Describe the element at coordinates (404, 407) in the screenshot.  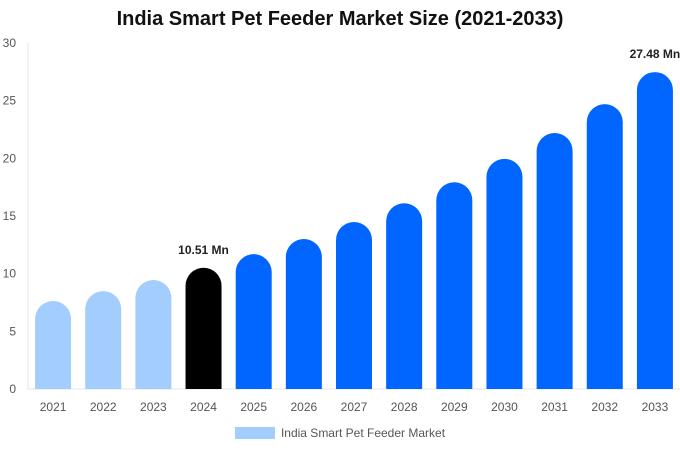
I see `x-tick-label: 2028` at that location.